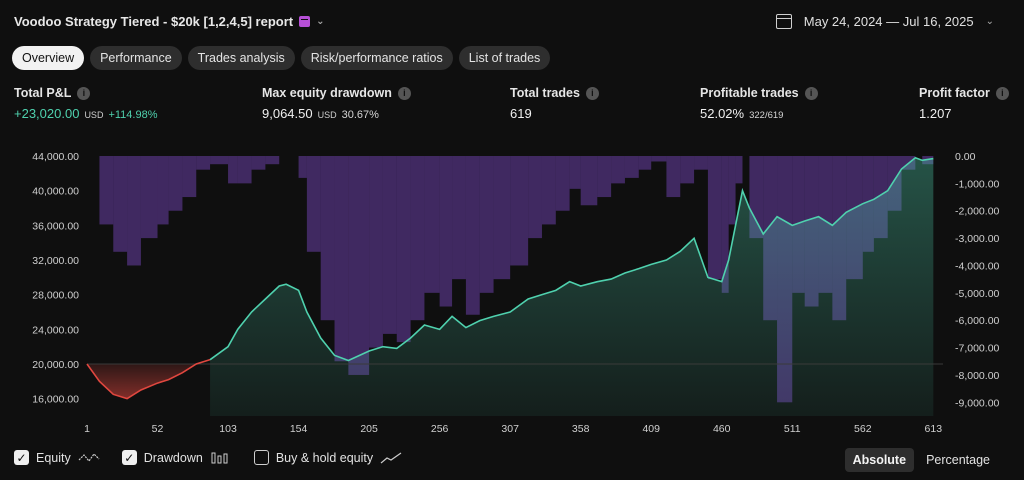  I want to click on checkbox-equity: ✓, so click(21, 457).